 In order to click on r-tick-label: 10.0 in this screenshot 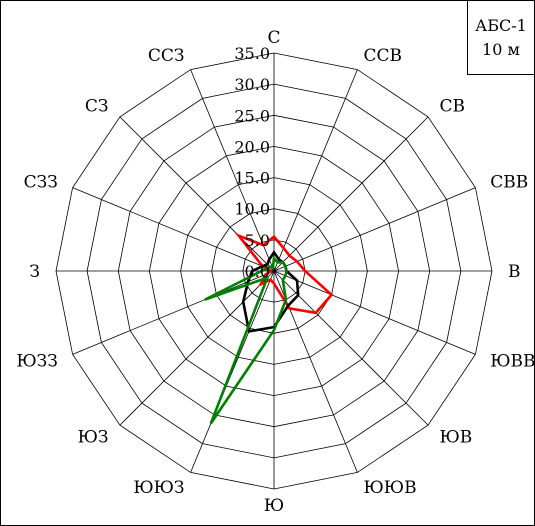, I will do `click(252, 209)`.